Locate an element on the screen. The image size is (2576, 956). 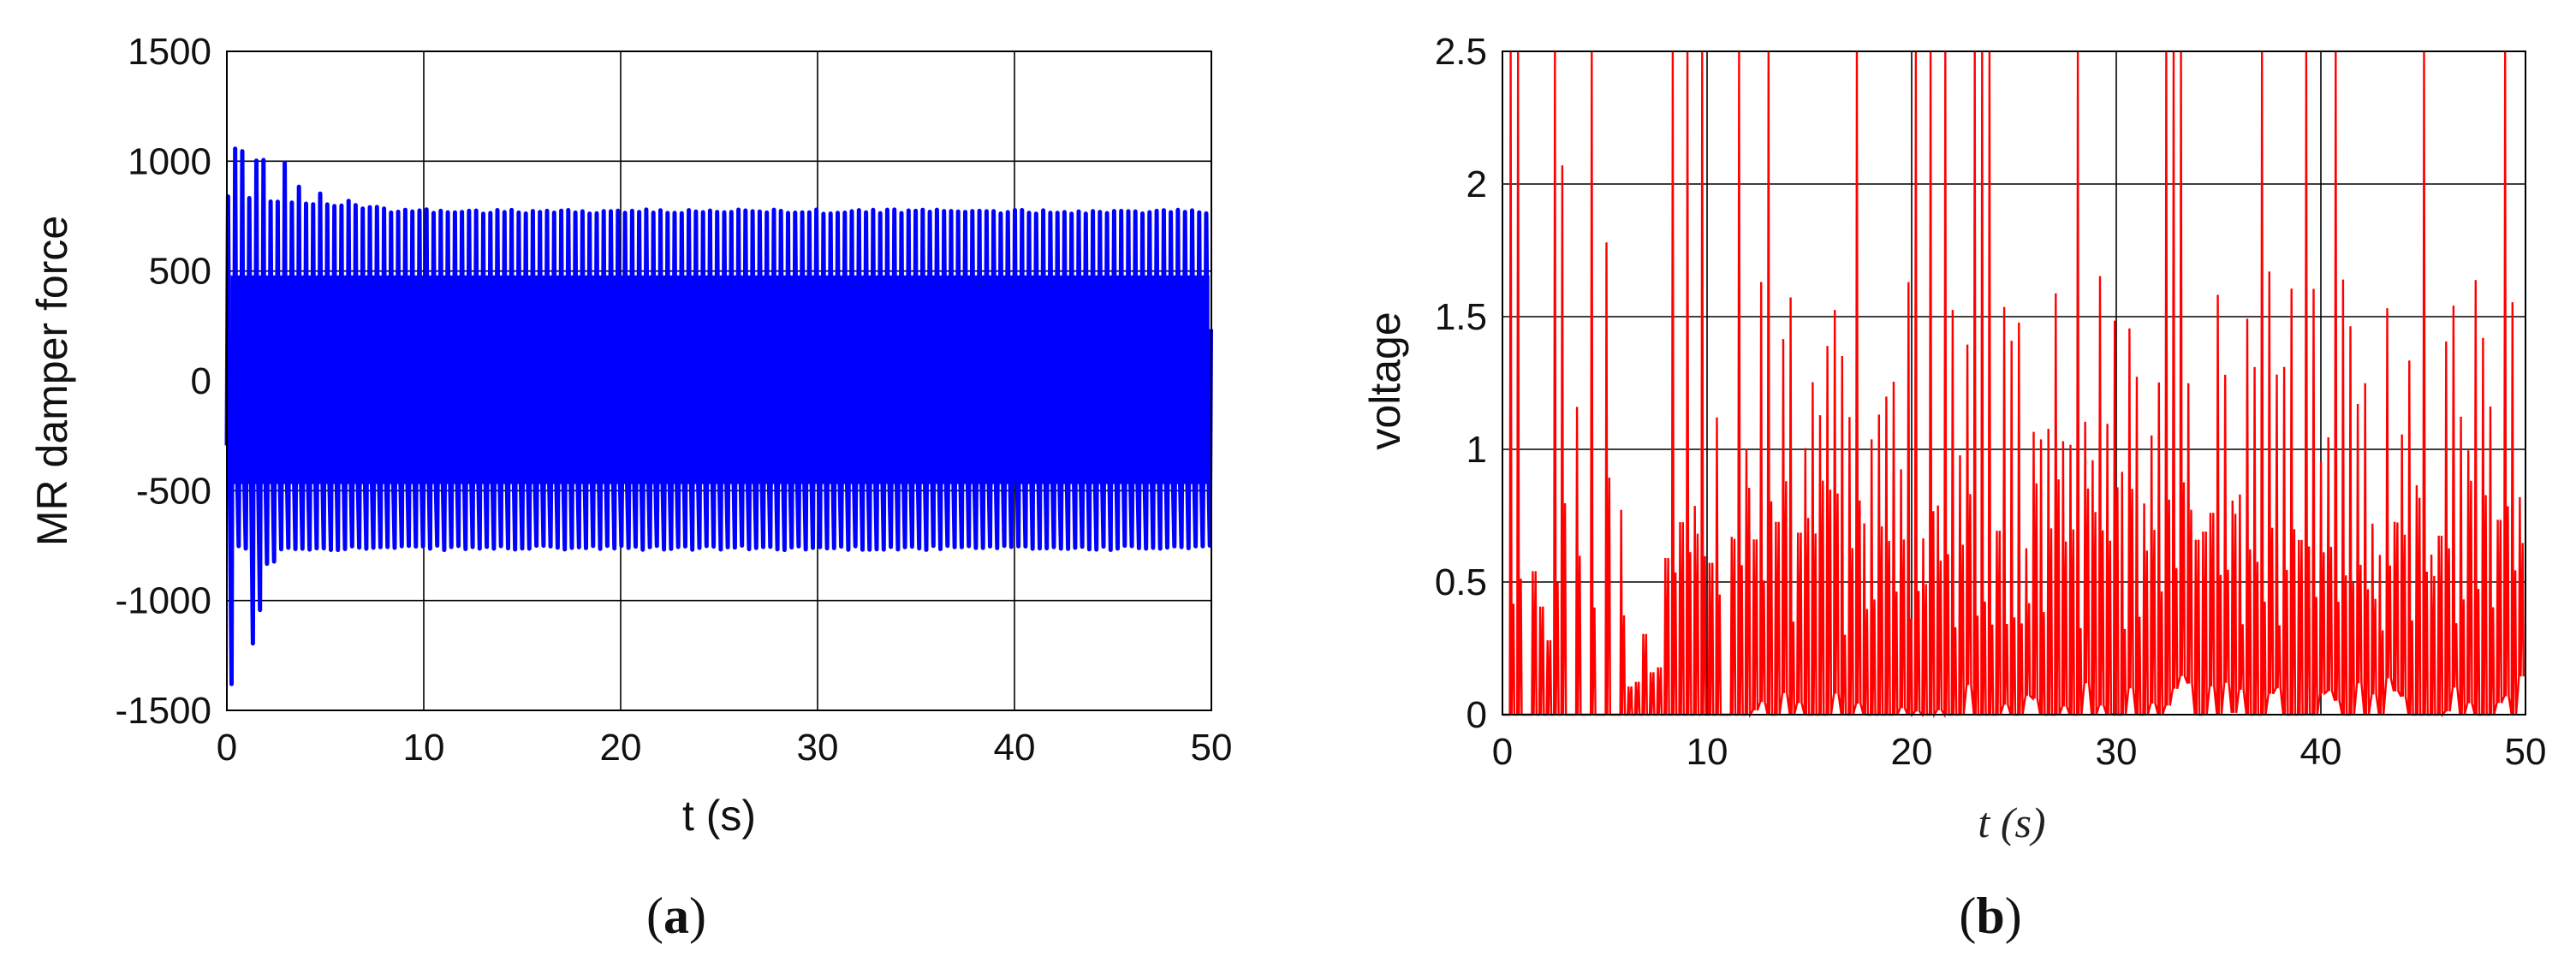
chart-a-y-ticks: 1500 1000 500 0 -500 -1000 -1500 is located at coordinates (163, 381).